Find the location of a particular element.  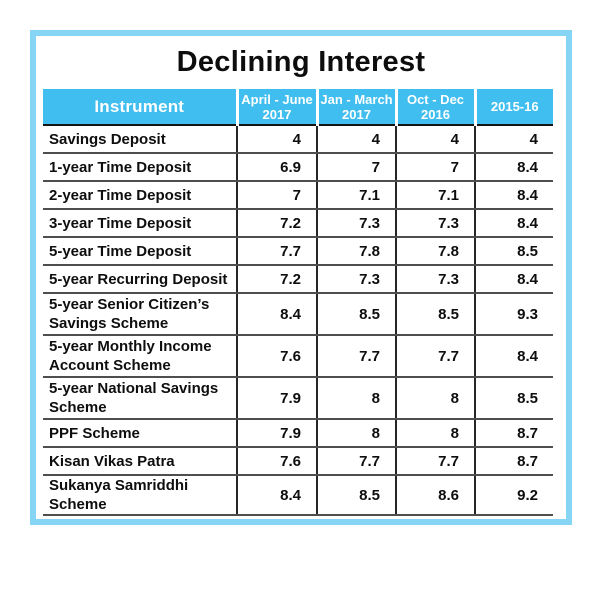

rate-cell: 8.6 is located at coordinates (435, 495).